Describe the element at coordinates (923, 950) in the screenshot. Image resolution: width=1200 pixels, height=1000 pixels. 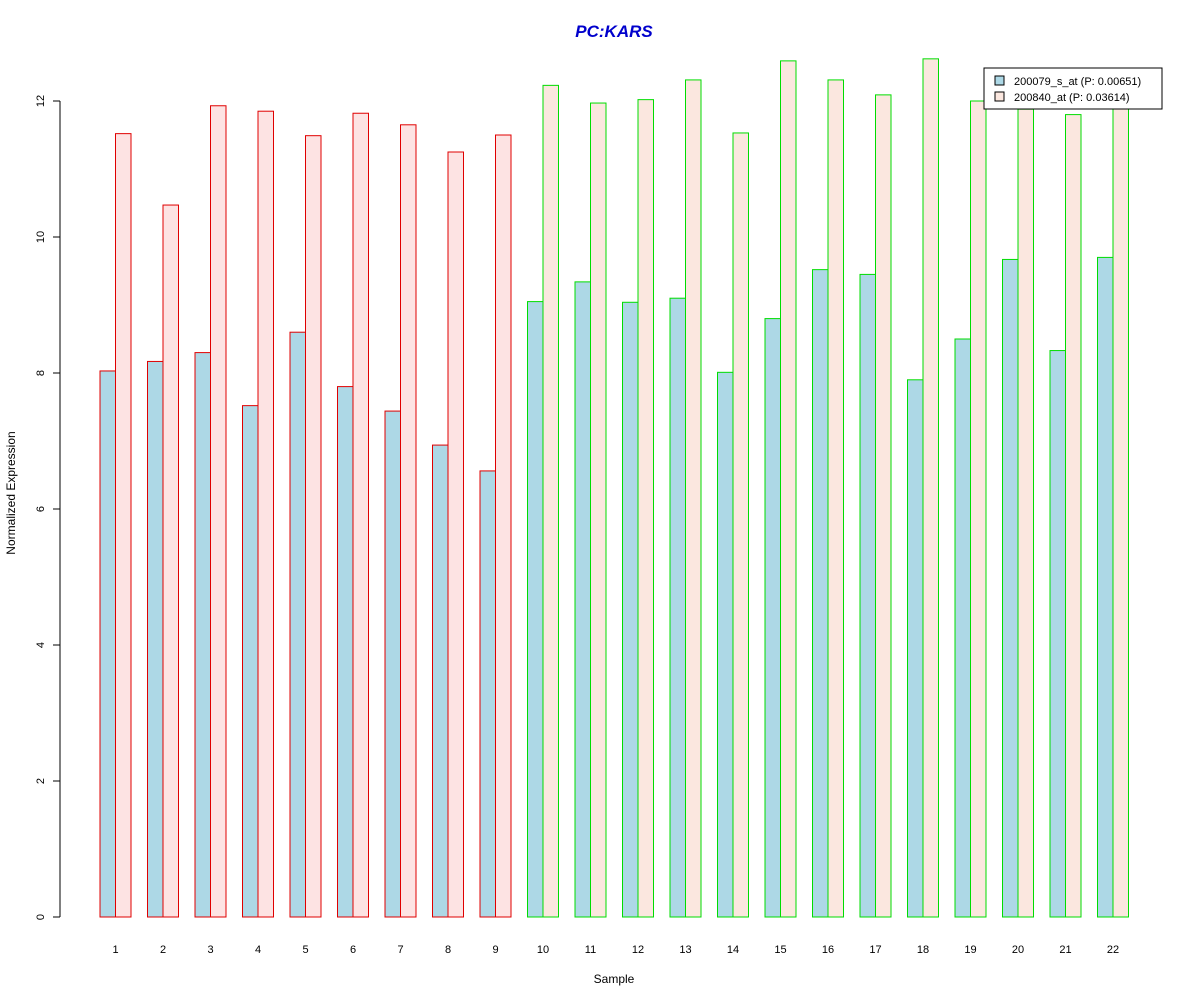
I see `x-tick-label: 18` at that location.